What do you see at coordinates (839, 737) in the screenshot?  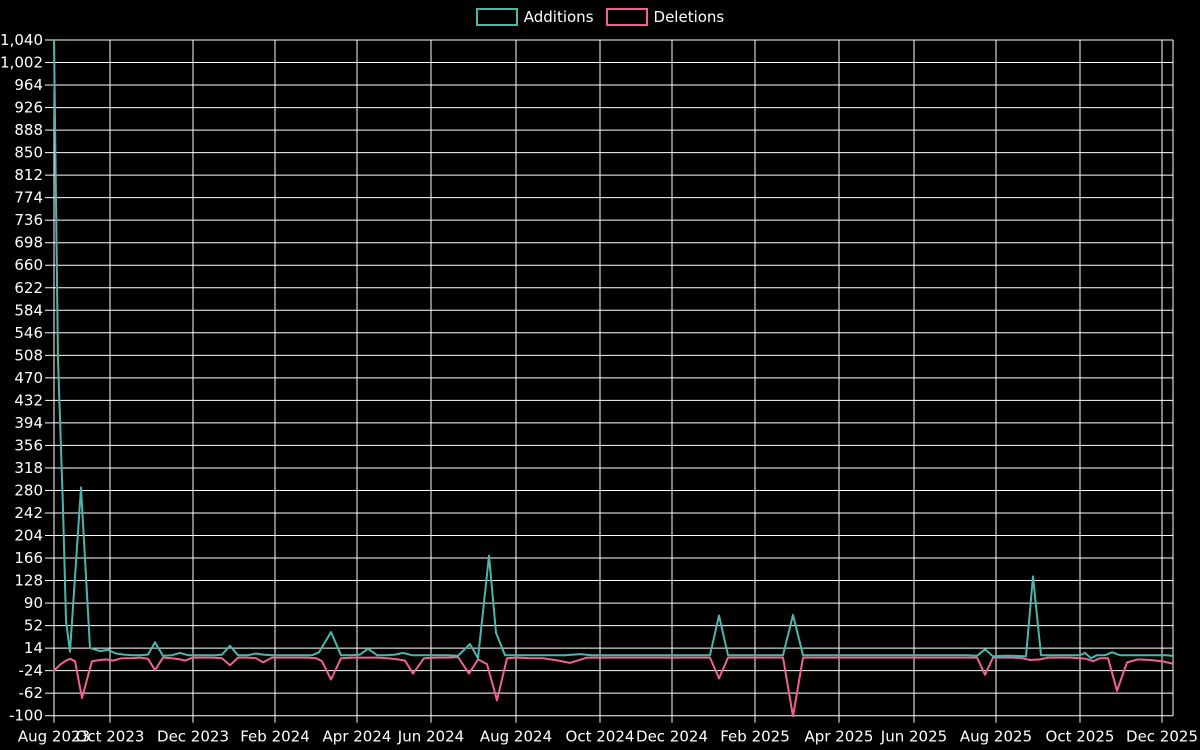 I see `x-axis-tick-label: Apr 2025` at bounding box center [839, 737].